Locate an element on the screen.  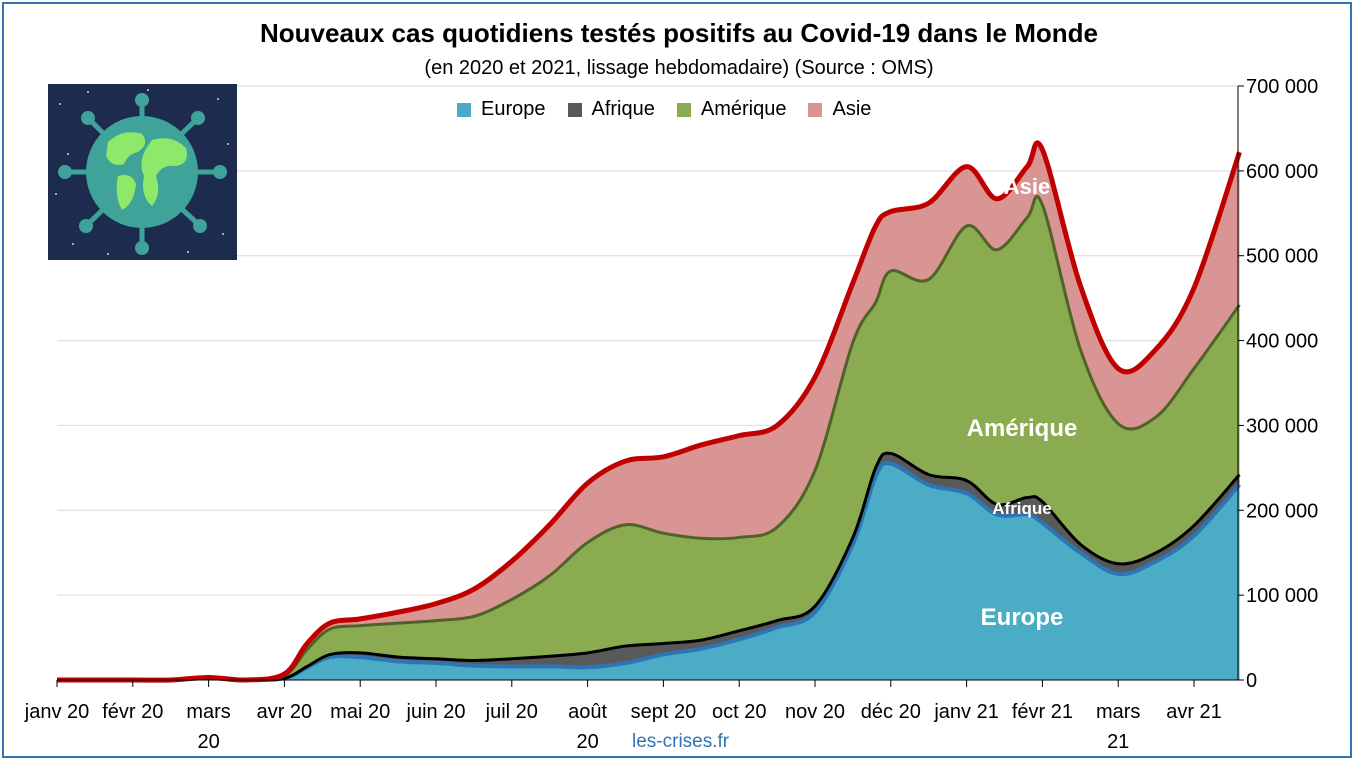
annotation-europe: Europe is located at coordinates (1022, 617).